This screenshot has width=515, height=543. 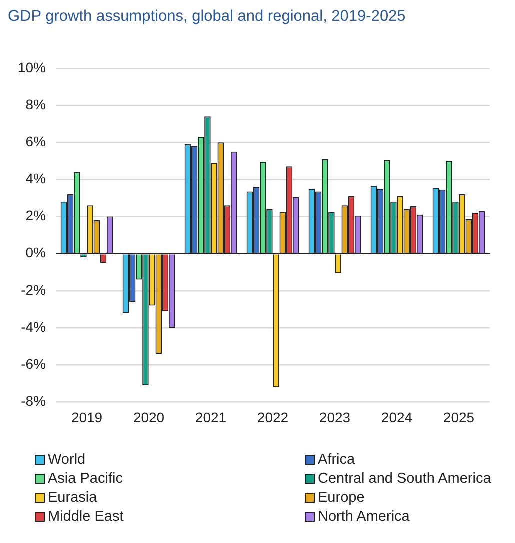 I want to click on chart-title: GDP growth assumptions, global and regional, 2019-2025, so click(x=207, y=17).